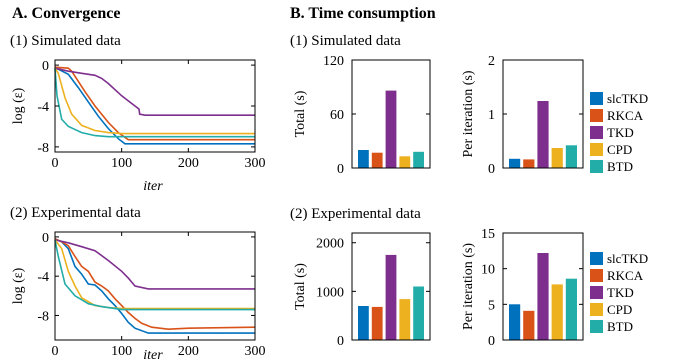 This screenshot has width=679, height=362. I want to click on y-tick-label: 5, so click(491, 305).